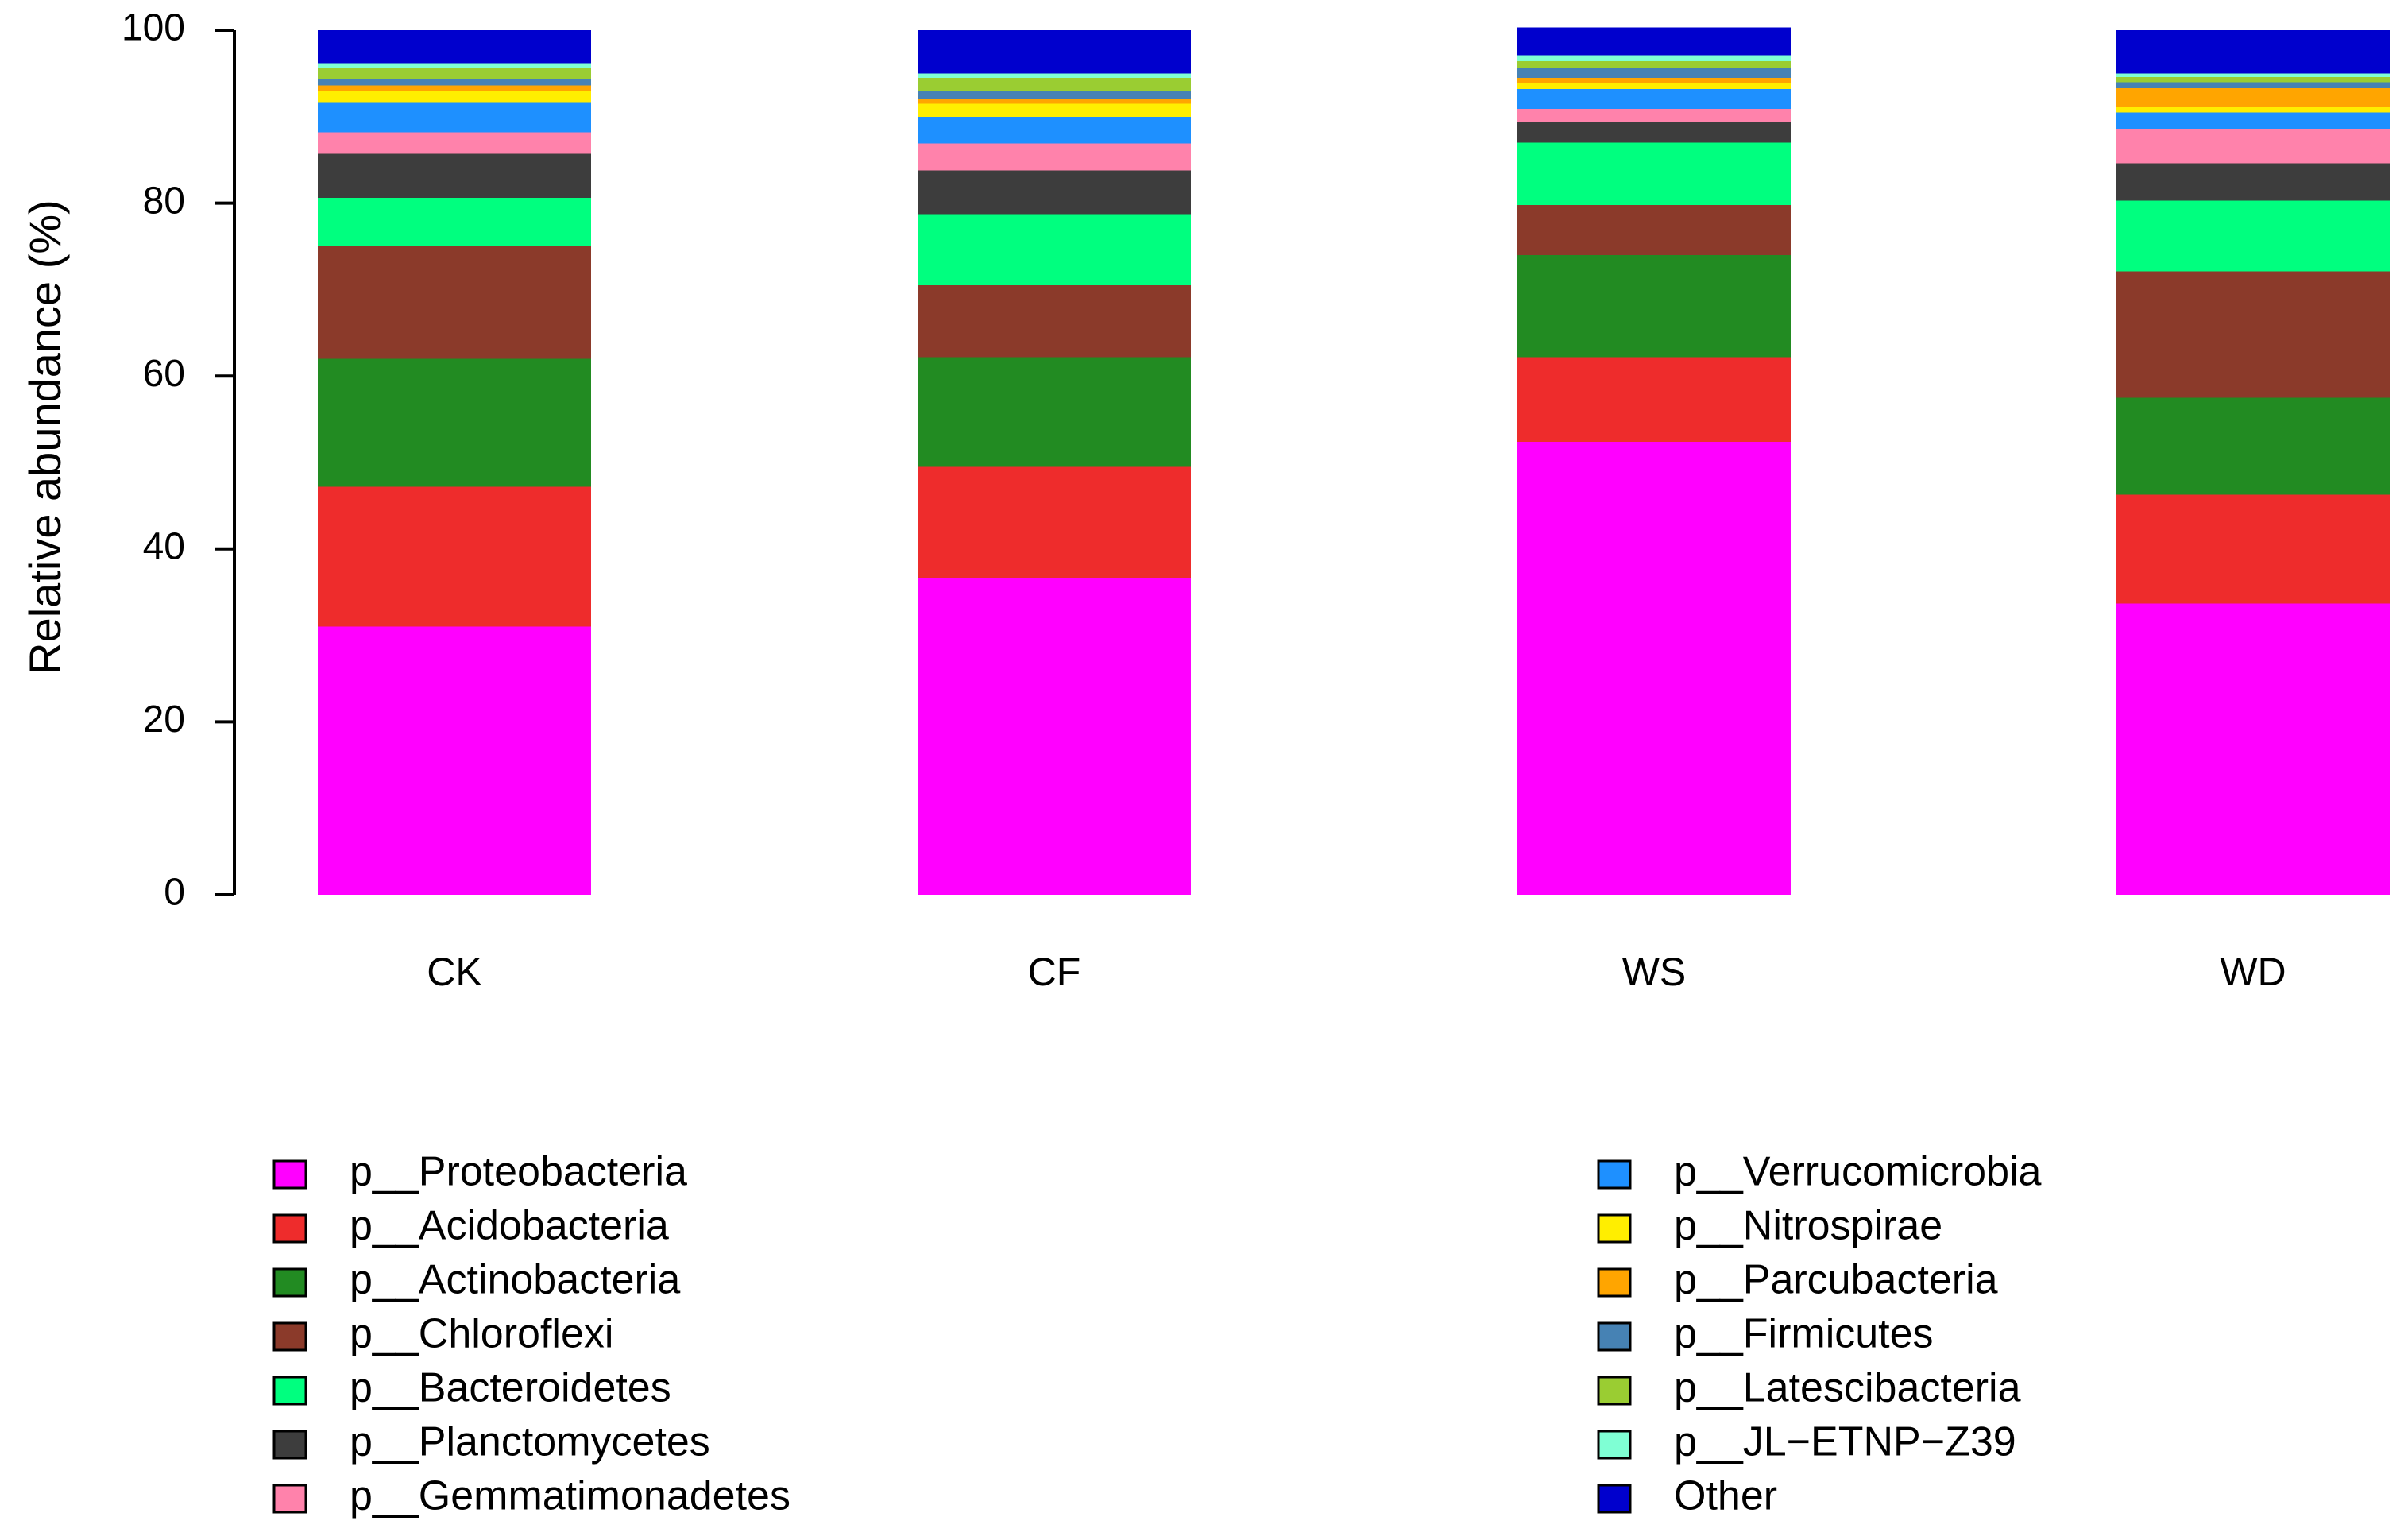 This screenshot has width=2408, height=1540. I want to click on legend-item-p-parcubacteria: p__Parcubacteria, so click(1798, 1280).